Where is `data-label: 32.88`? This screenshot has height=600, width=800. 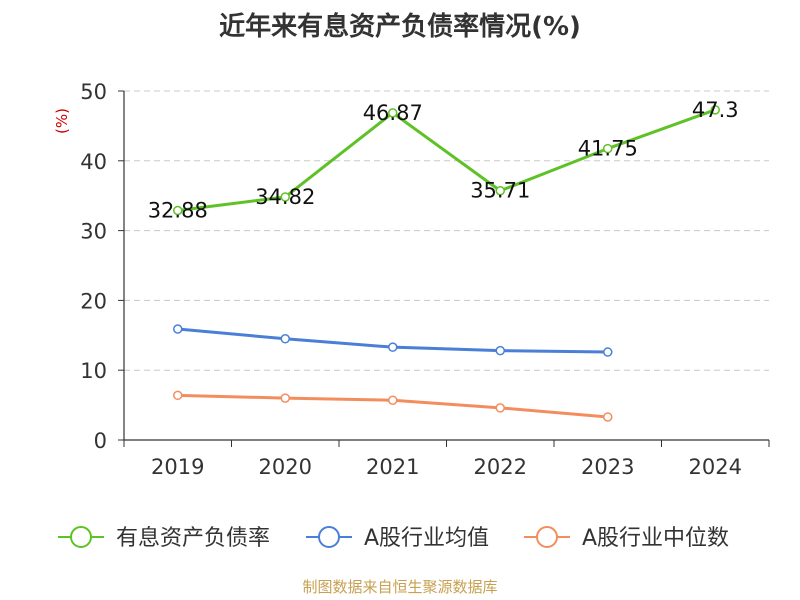
data-label: 32.88 is located at coordinates (178, 210).